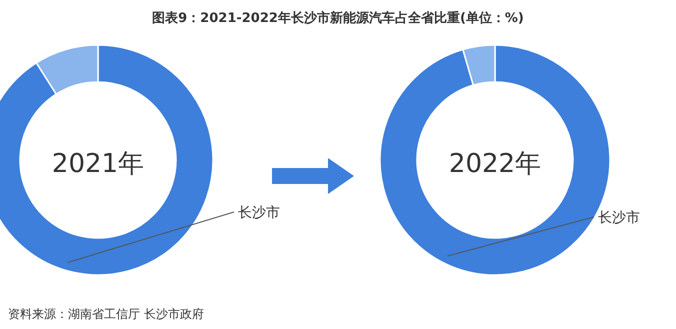 The height and width of the screenshot is (329, 676). I want to click on text: 2021年, so click(98, 164).